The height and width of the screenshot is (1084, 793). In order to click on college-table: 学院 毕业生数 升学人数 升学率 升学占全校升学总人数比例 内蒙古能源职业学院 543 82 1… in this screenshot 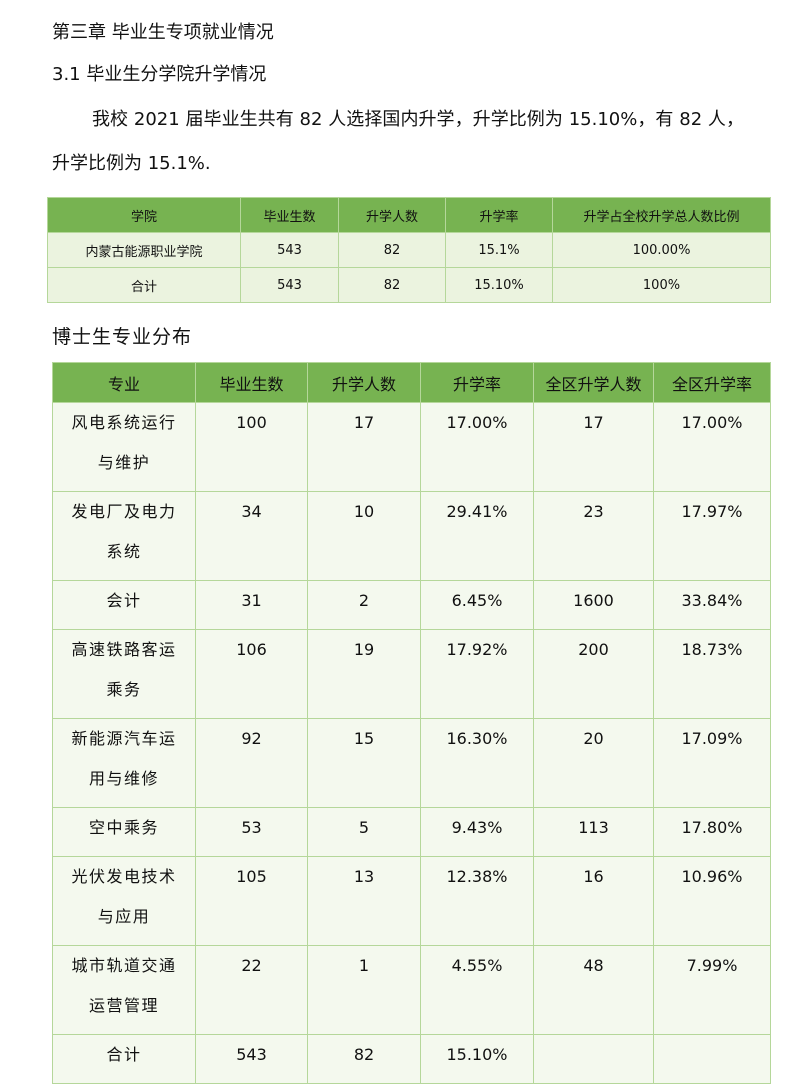, I will do `click(409, 250)`.